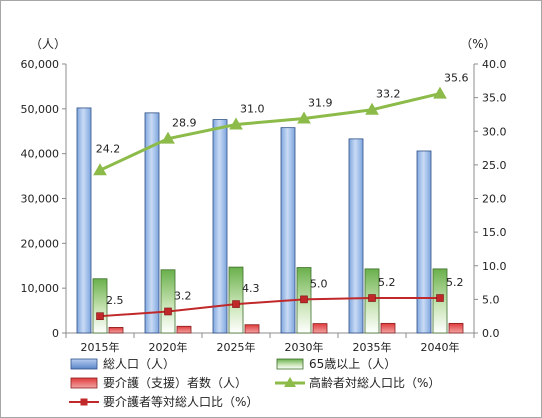  What do you see at coordinates (180, 401) in the screenshot?
I see `legend-label: 要介護者等対総人口比（%）` at bounding box center [180, 401].